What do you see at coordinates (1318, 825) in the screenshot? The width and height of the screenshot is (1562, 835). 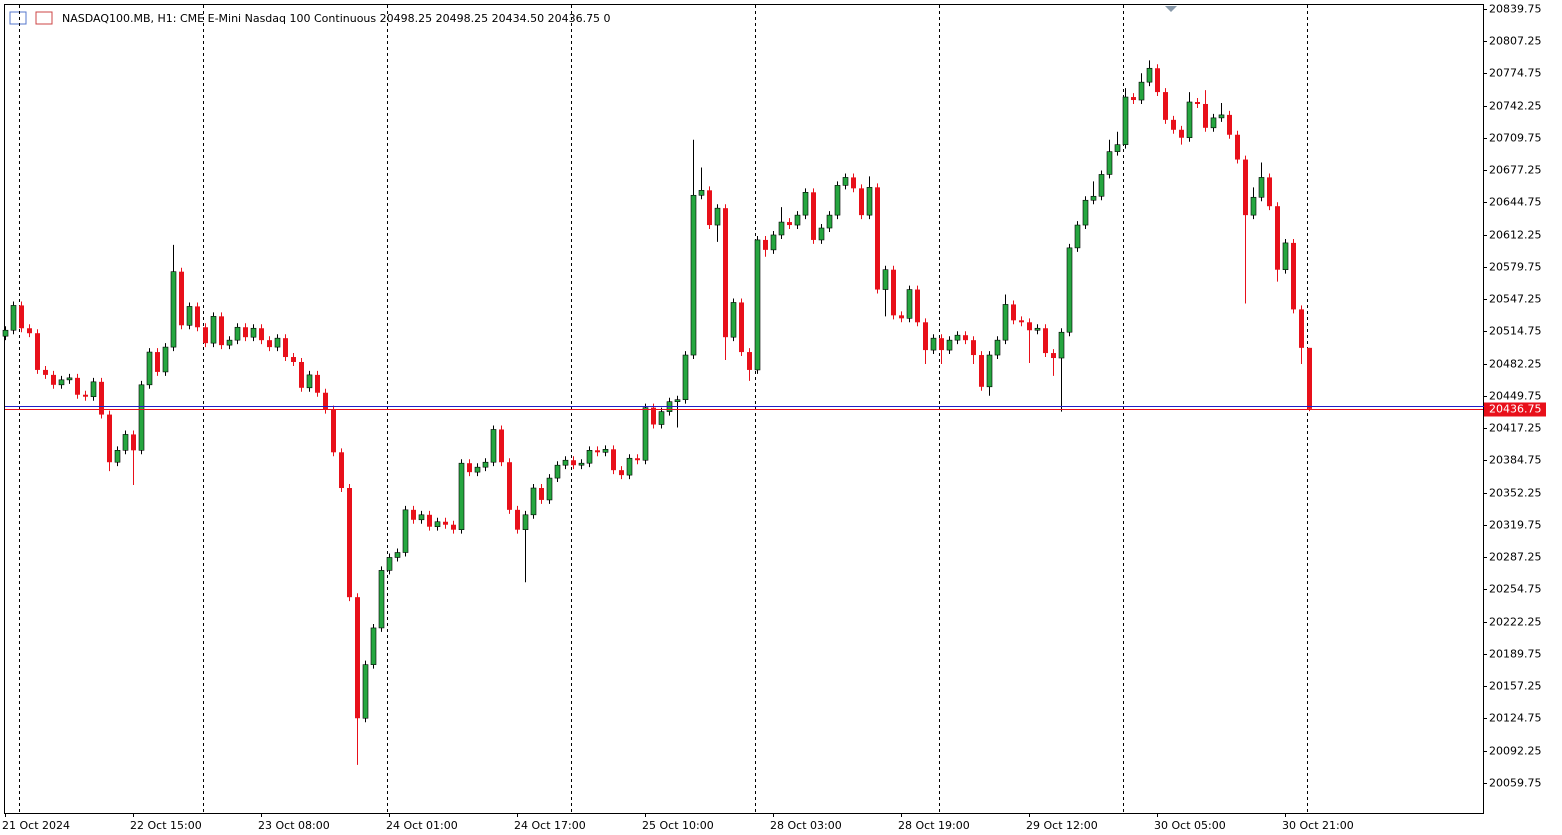 I see `x-tick-label: 30 Oct 21:00` at bounding box center [1318, 825].